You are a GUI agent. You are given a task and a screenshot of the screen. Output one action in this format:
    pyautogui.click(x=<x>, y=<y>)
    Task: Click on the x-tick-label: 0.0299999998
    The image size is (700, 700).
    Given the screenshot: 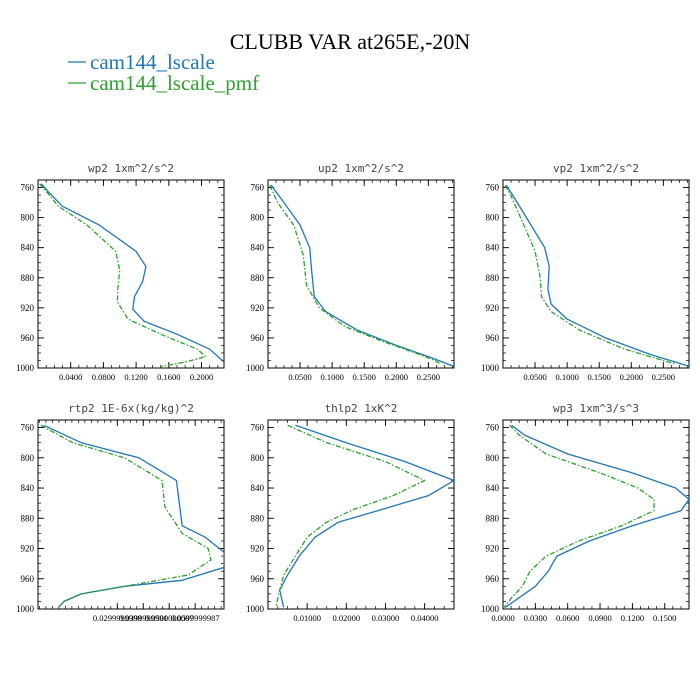 What is the action you would take?
    pyautogui.click(x=117, y=618)
    